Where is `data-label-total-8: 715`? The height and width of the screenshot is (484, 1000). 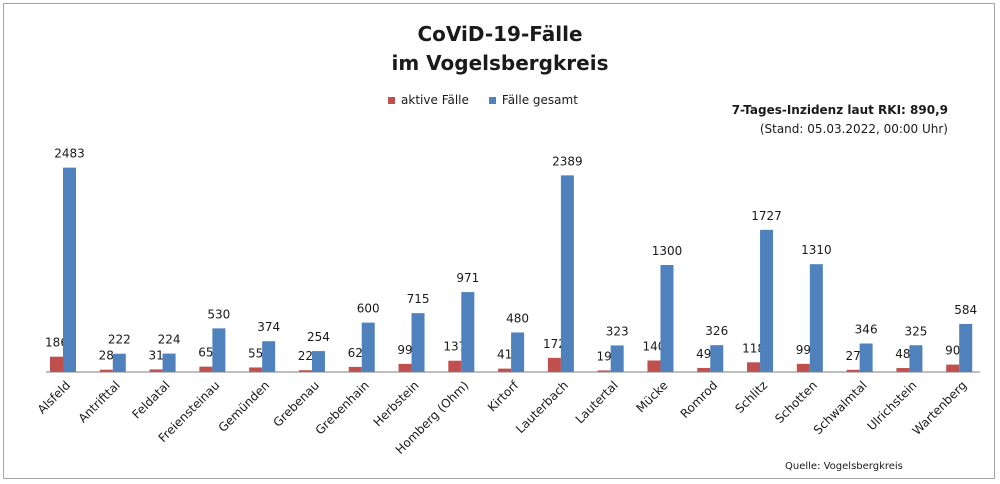
data-label-total-8: 715 is located at coordinates (418, 299).